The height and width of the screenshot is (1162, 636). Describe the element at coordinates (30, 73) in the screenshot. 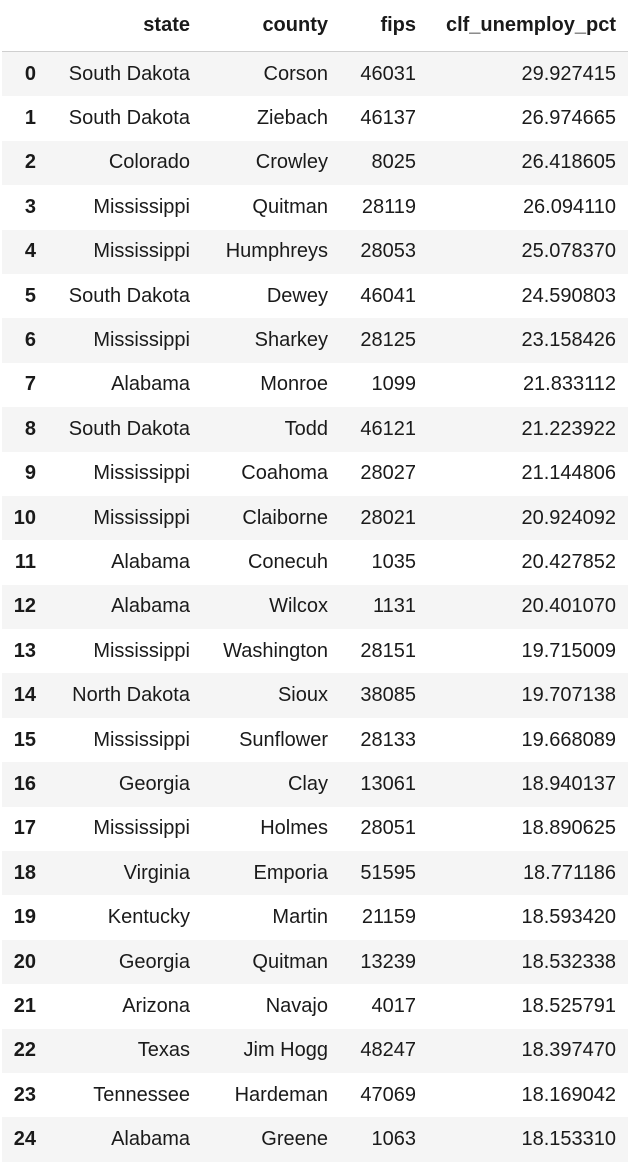

I see `row-index: 0` at that location.